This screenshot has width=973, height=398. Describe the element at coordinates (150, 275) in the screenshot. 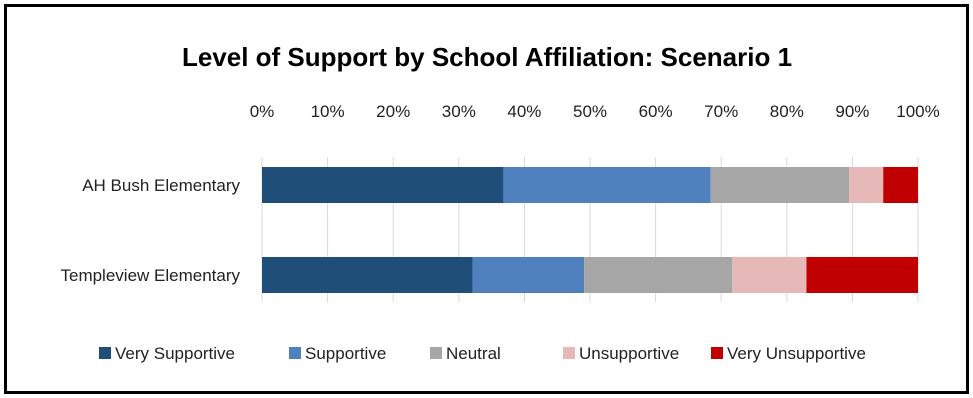

I see `category-label: Templeview Elementary` at that location.